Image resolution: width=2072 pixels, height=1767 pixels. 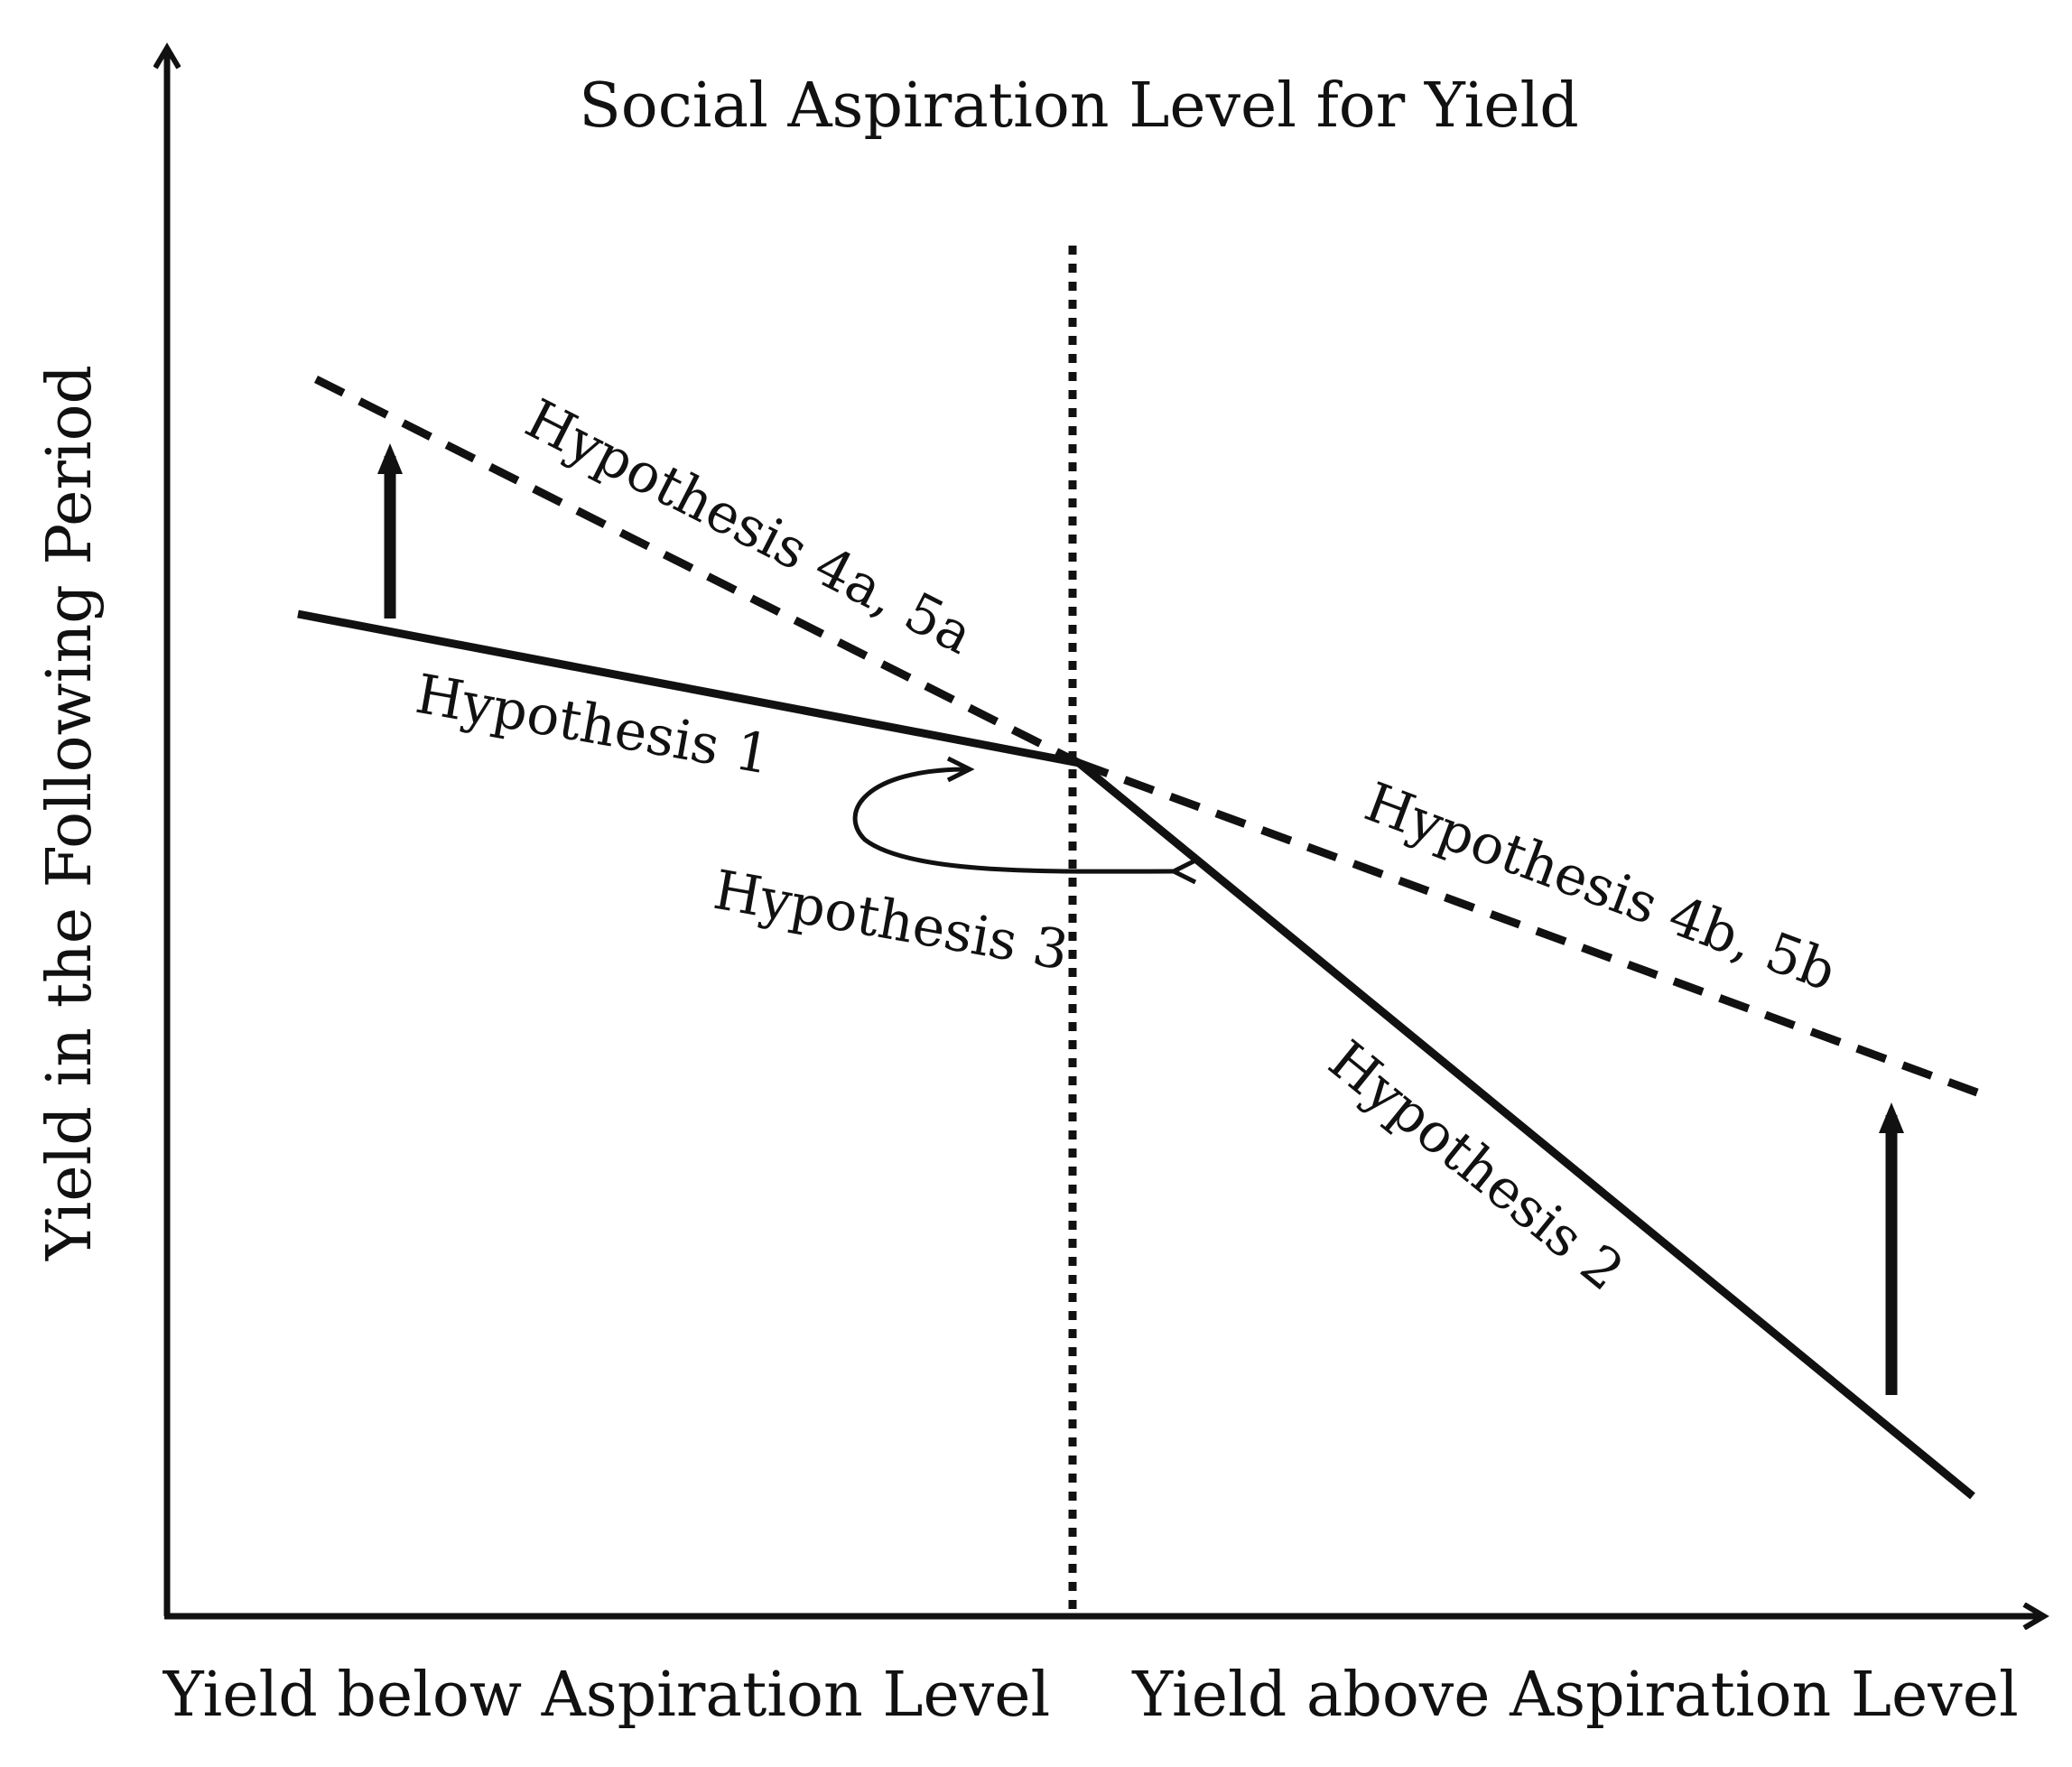 I want to click on x-axis-label-below: Yield below Aspiration Level, so click(x=606, y=1695).